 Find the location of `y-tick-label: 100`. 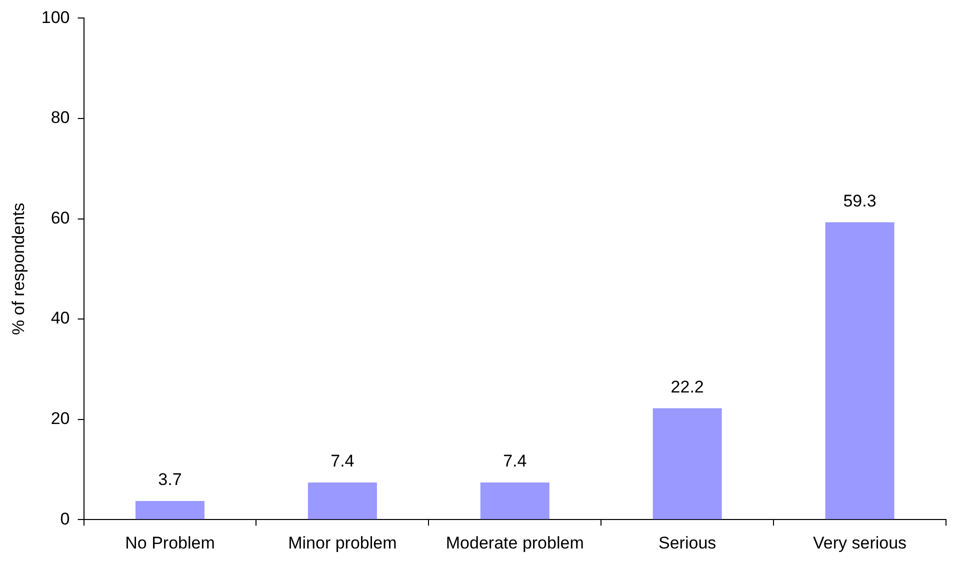

y-tick-label: 100 is located at coordinates (55, 17).